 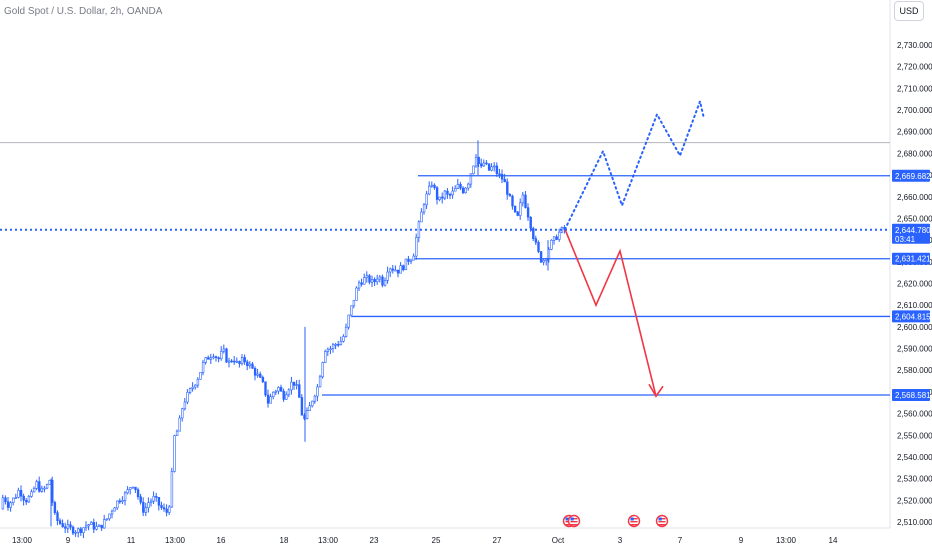 I want to click on economic-event-flag, so click(x=574, y=521).